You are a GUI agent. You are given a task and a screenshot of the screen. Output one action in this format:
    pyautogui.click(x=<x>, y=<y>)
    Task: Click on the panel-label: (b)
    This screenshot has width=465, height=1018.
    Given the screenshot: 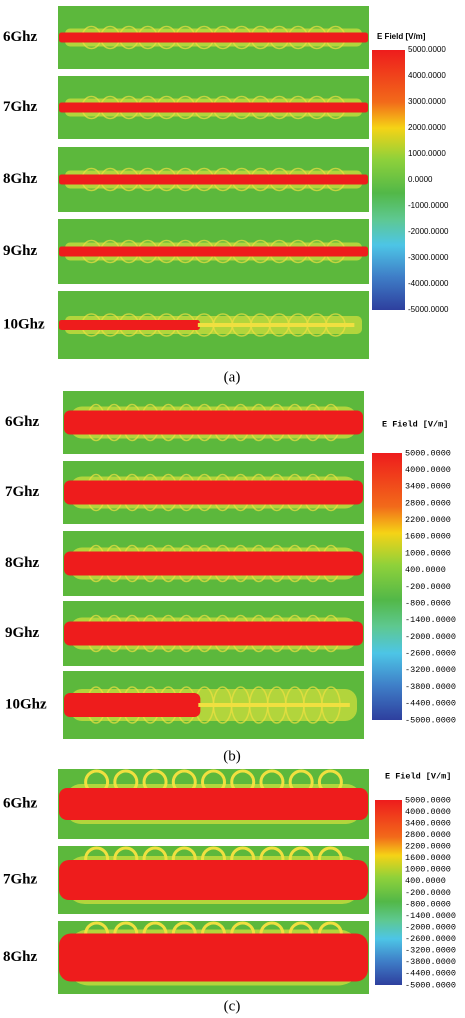 What is the action you would take?
    pyautogui.click(x=232, y=756)
    